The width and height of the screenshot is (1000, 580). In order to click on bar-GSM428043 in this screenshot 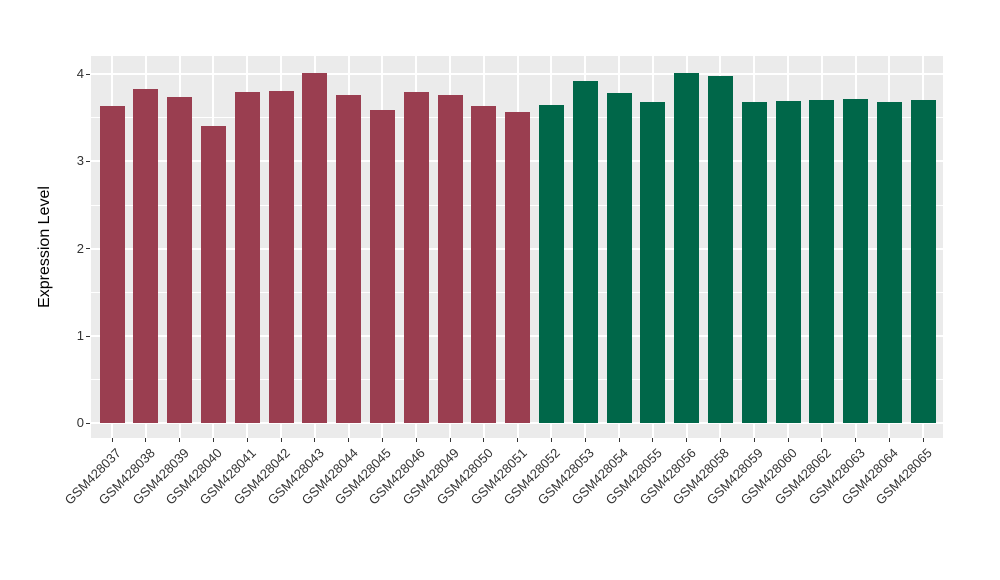, I will do `click(315, 248)`.